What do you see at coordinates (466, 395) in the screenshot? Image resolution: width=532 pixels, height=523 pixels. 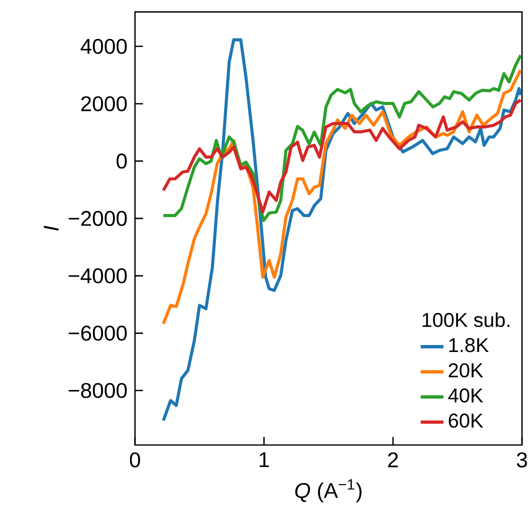 I see `legend-label: 40K` at bounding box center [466, 395].